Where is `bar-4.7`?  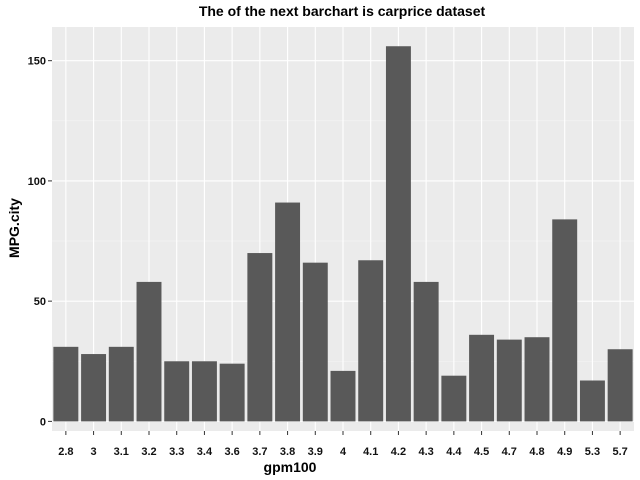
bar-4.7 is located at coordinates (509, 380).